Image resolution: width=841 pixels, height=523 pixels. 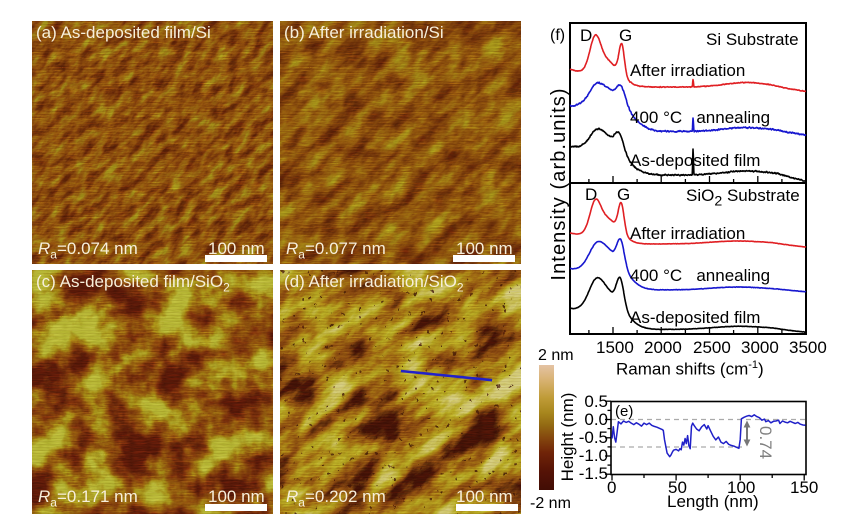 What do you see at coordinates (567, 437) in the screenshot?
I see `svg-text: Height (nm)` at bounding box center [567, 437].